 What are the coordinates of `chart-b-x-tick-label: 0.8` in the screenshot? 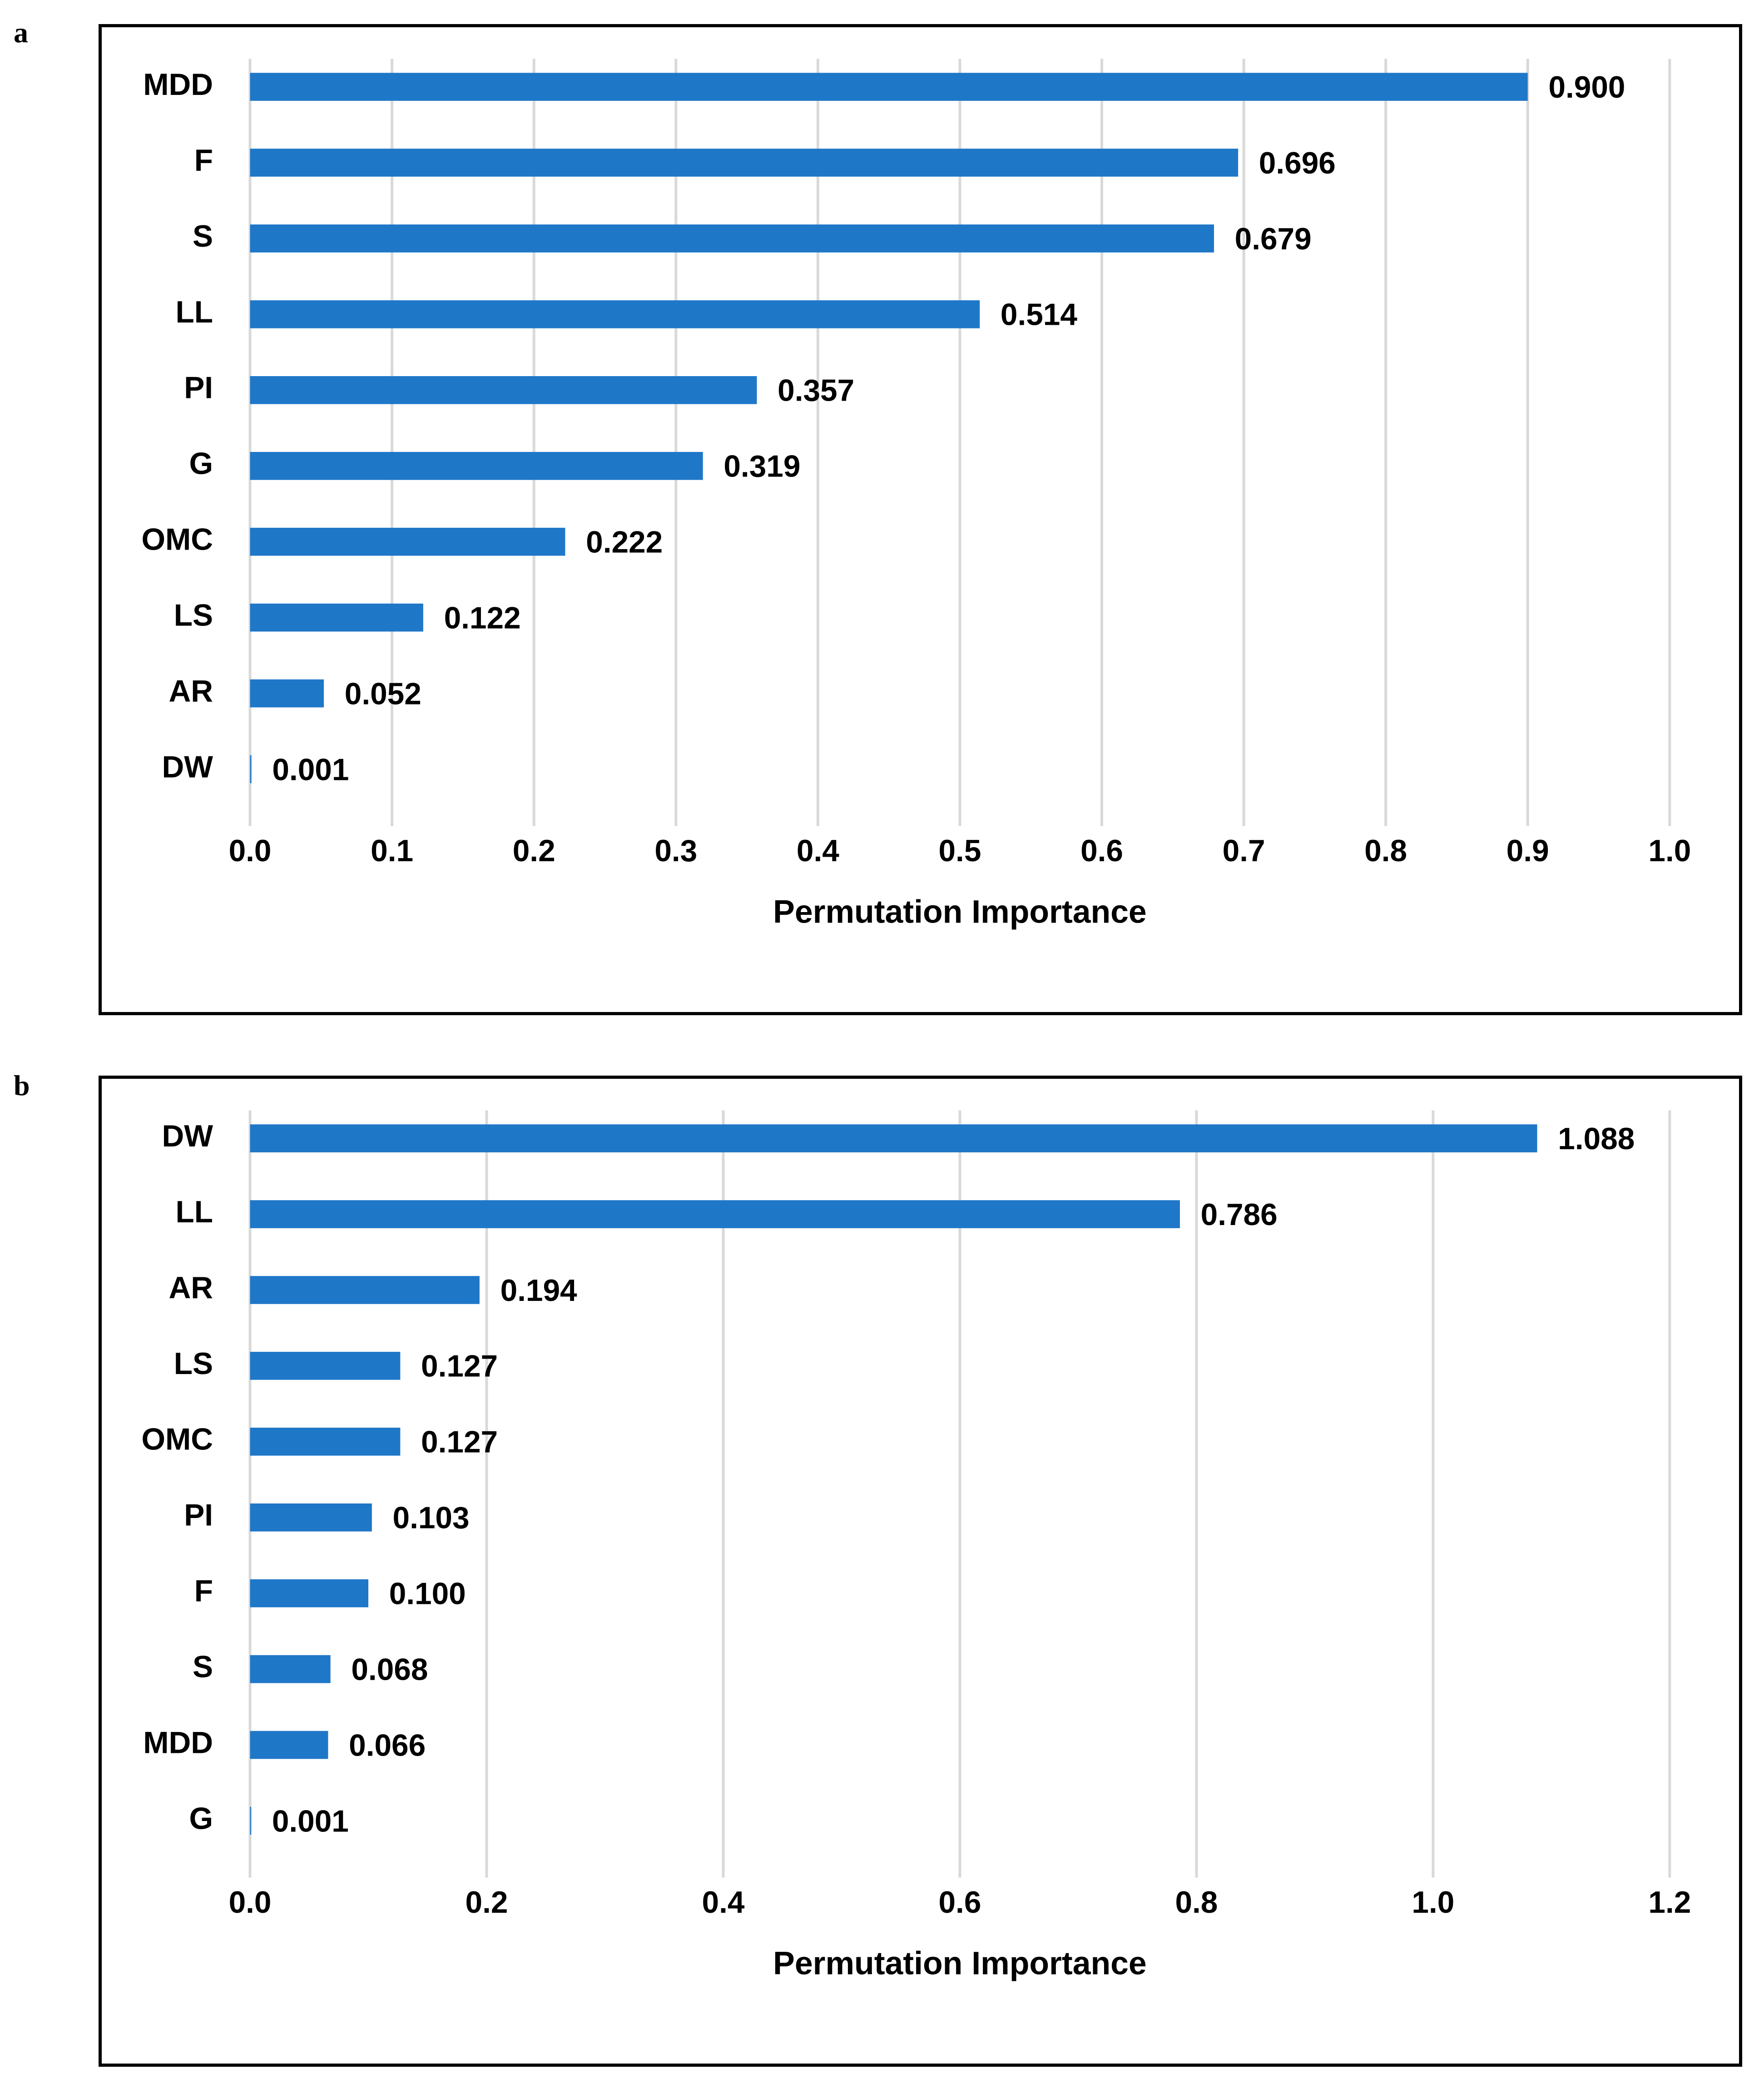 It's located at (1196, 1903).